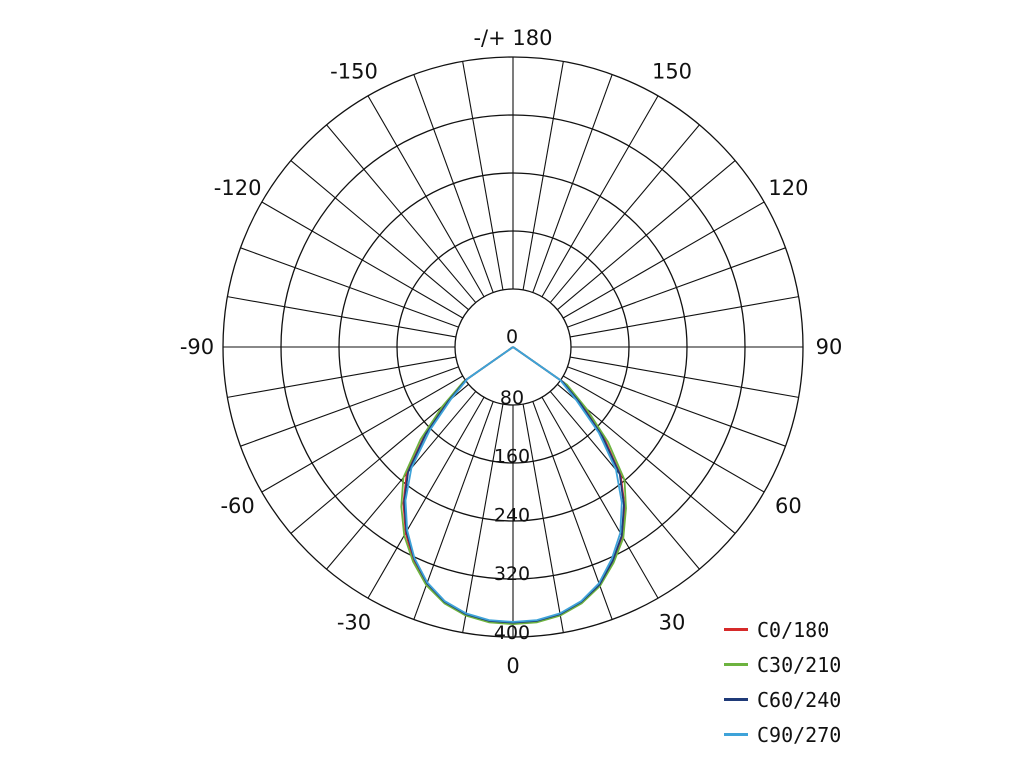  Describe the element at coordinates (512, 398) in the screenshot. I see `radial-tick-label: 80` at that location.